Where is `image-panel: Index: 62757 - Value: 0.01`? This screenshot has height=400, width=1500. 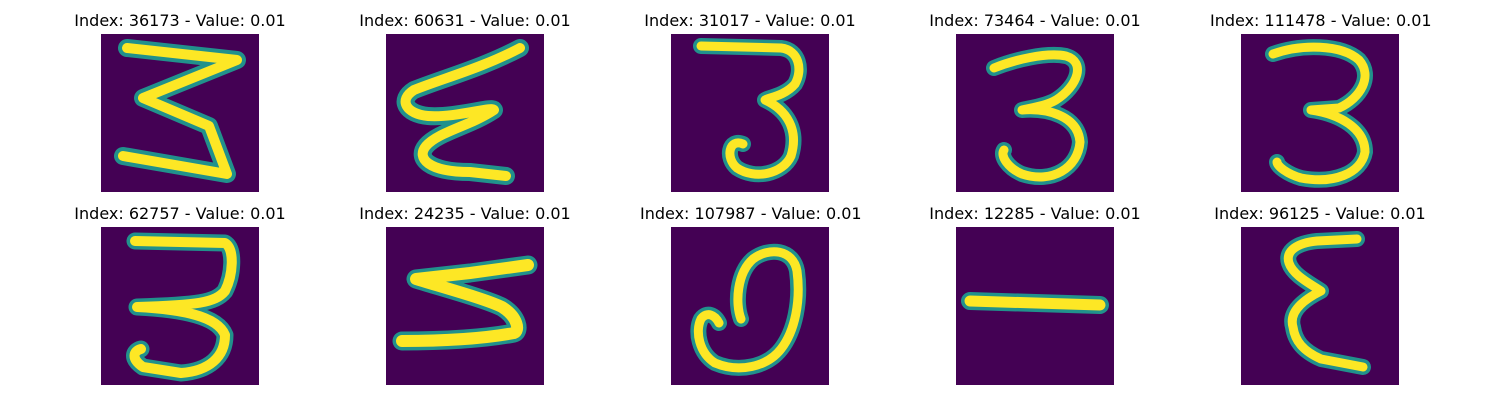
image-panel: Index: 62757 - Value: 0.01 is located at coordinates (180, 295).